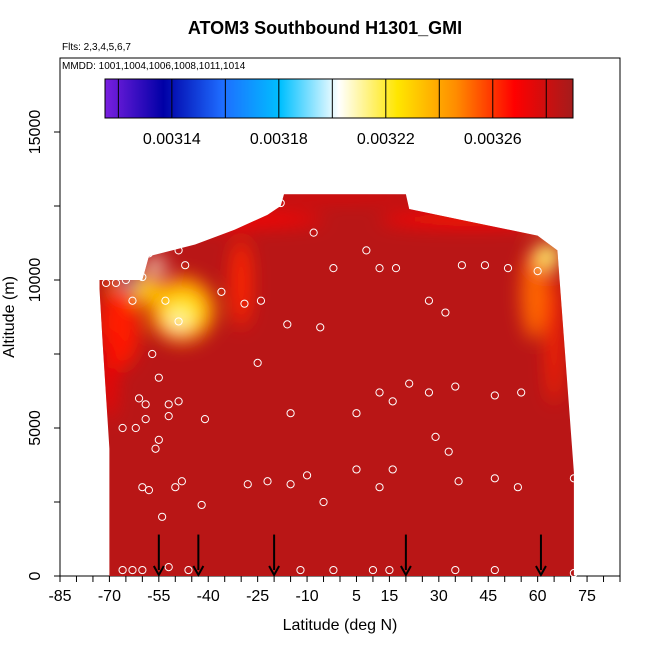  I want to click on y-axis-label: Altitude (m), so click(9, 317).